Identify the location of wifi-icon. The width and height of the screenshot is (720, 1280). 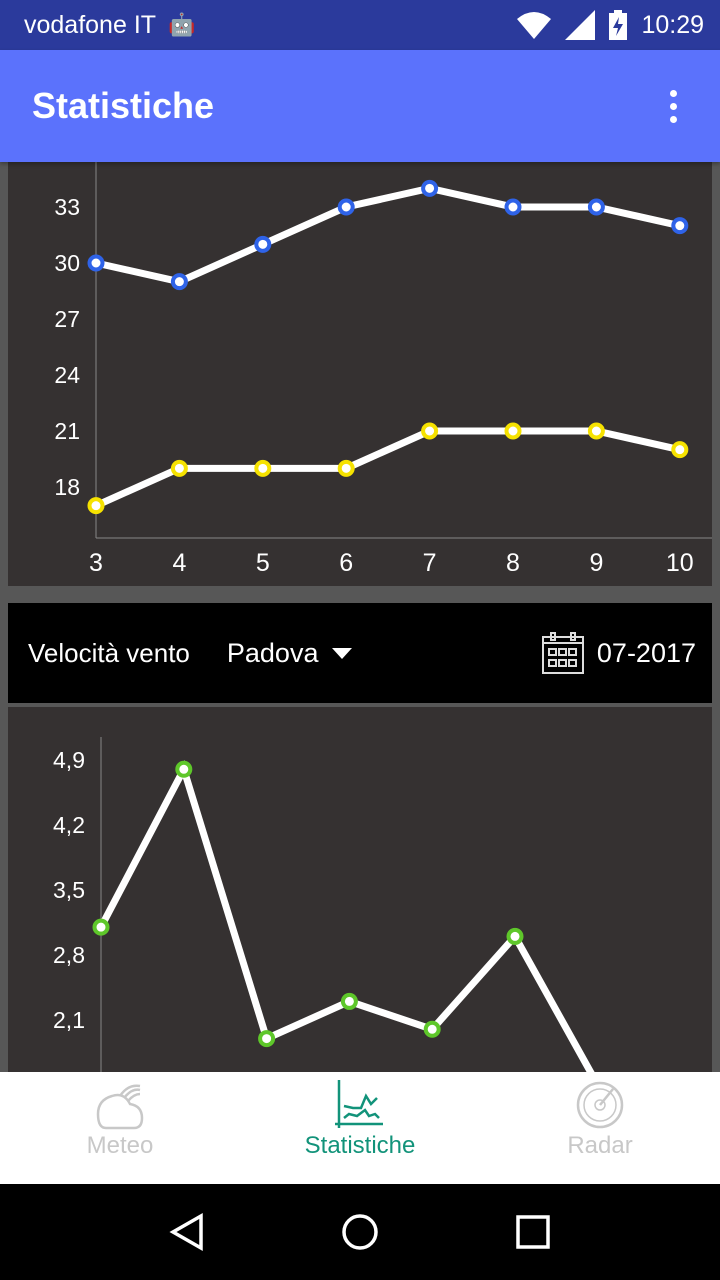
(534, 25).